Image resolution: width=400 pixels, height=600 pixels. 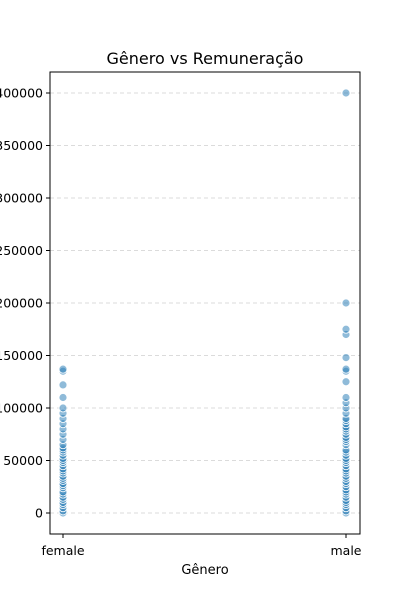 I want to click on chart-title: Gênero vs Remuneração, so click(x=205, y=58).